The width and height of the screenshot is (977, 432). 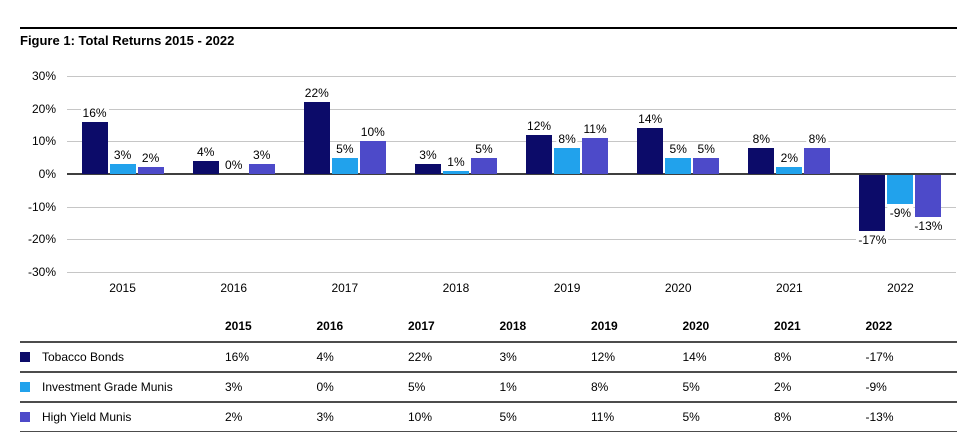 What do you see at coordinates (650, 151) in the screenshot?
I see `bar-tobacco-bonds-2020` at bounding box center [650, 151].